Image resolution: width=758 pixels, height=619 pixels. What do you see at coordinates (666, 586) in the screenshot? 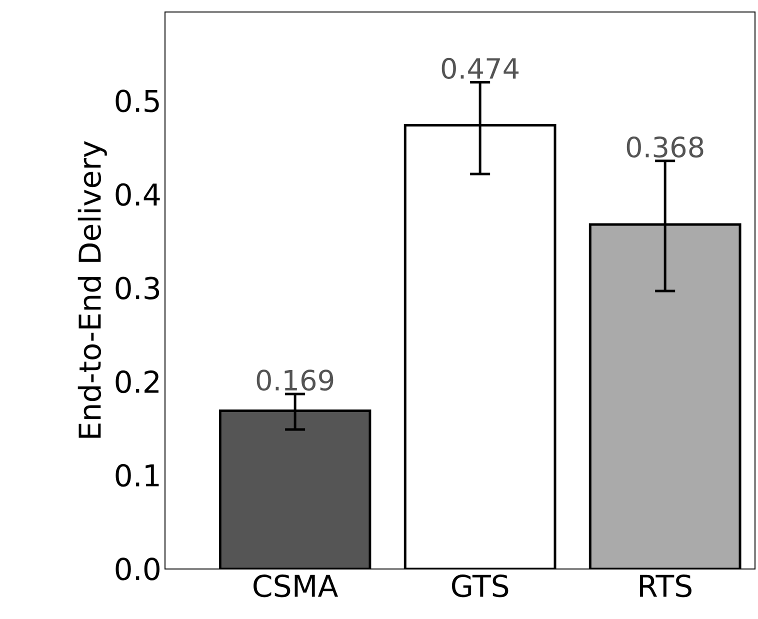
I see `x-tick-label: RTS` at bounding box center [666, 586].